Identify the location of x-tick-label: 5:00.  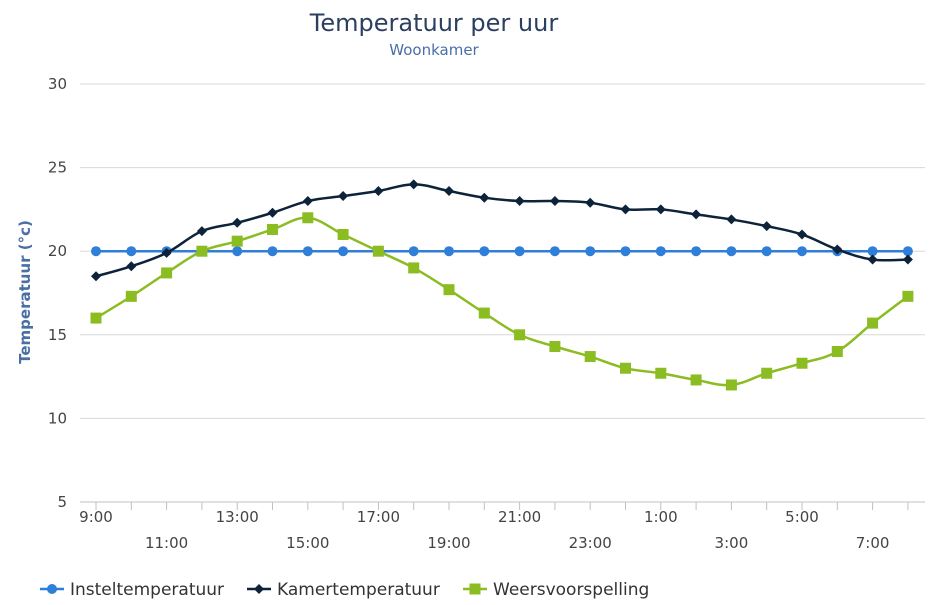
(802, 517).